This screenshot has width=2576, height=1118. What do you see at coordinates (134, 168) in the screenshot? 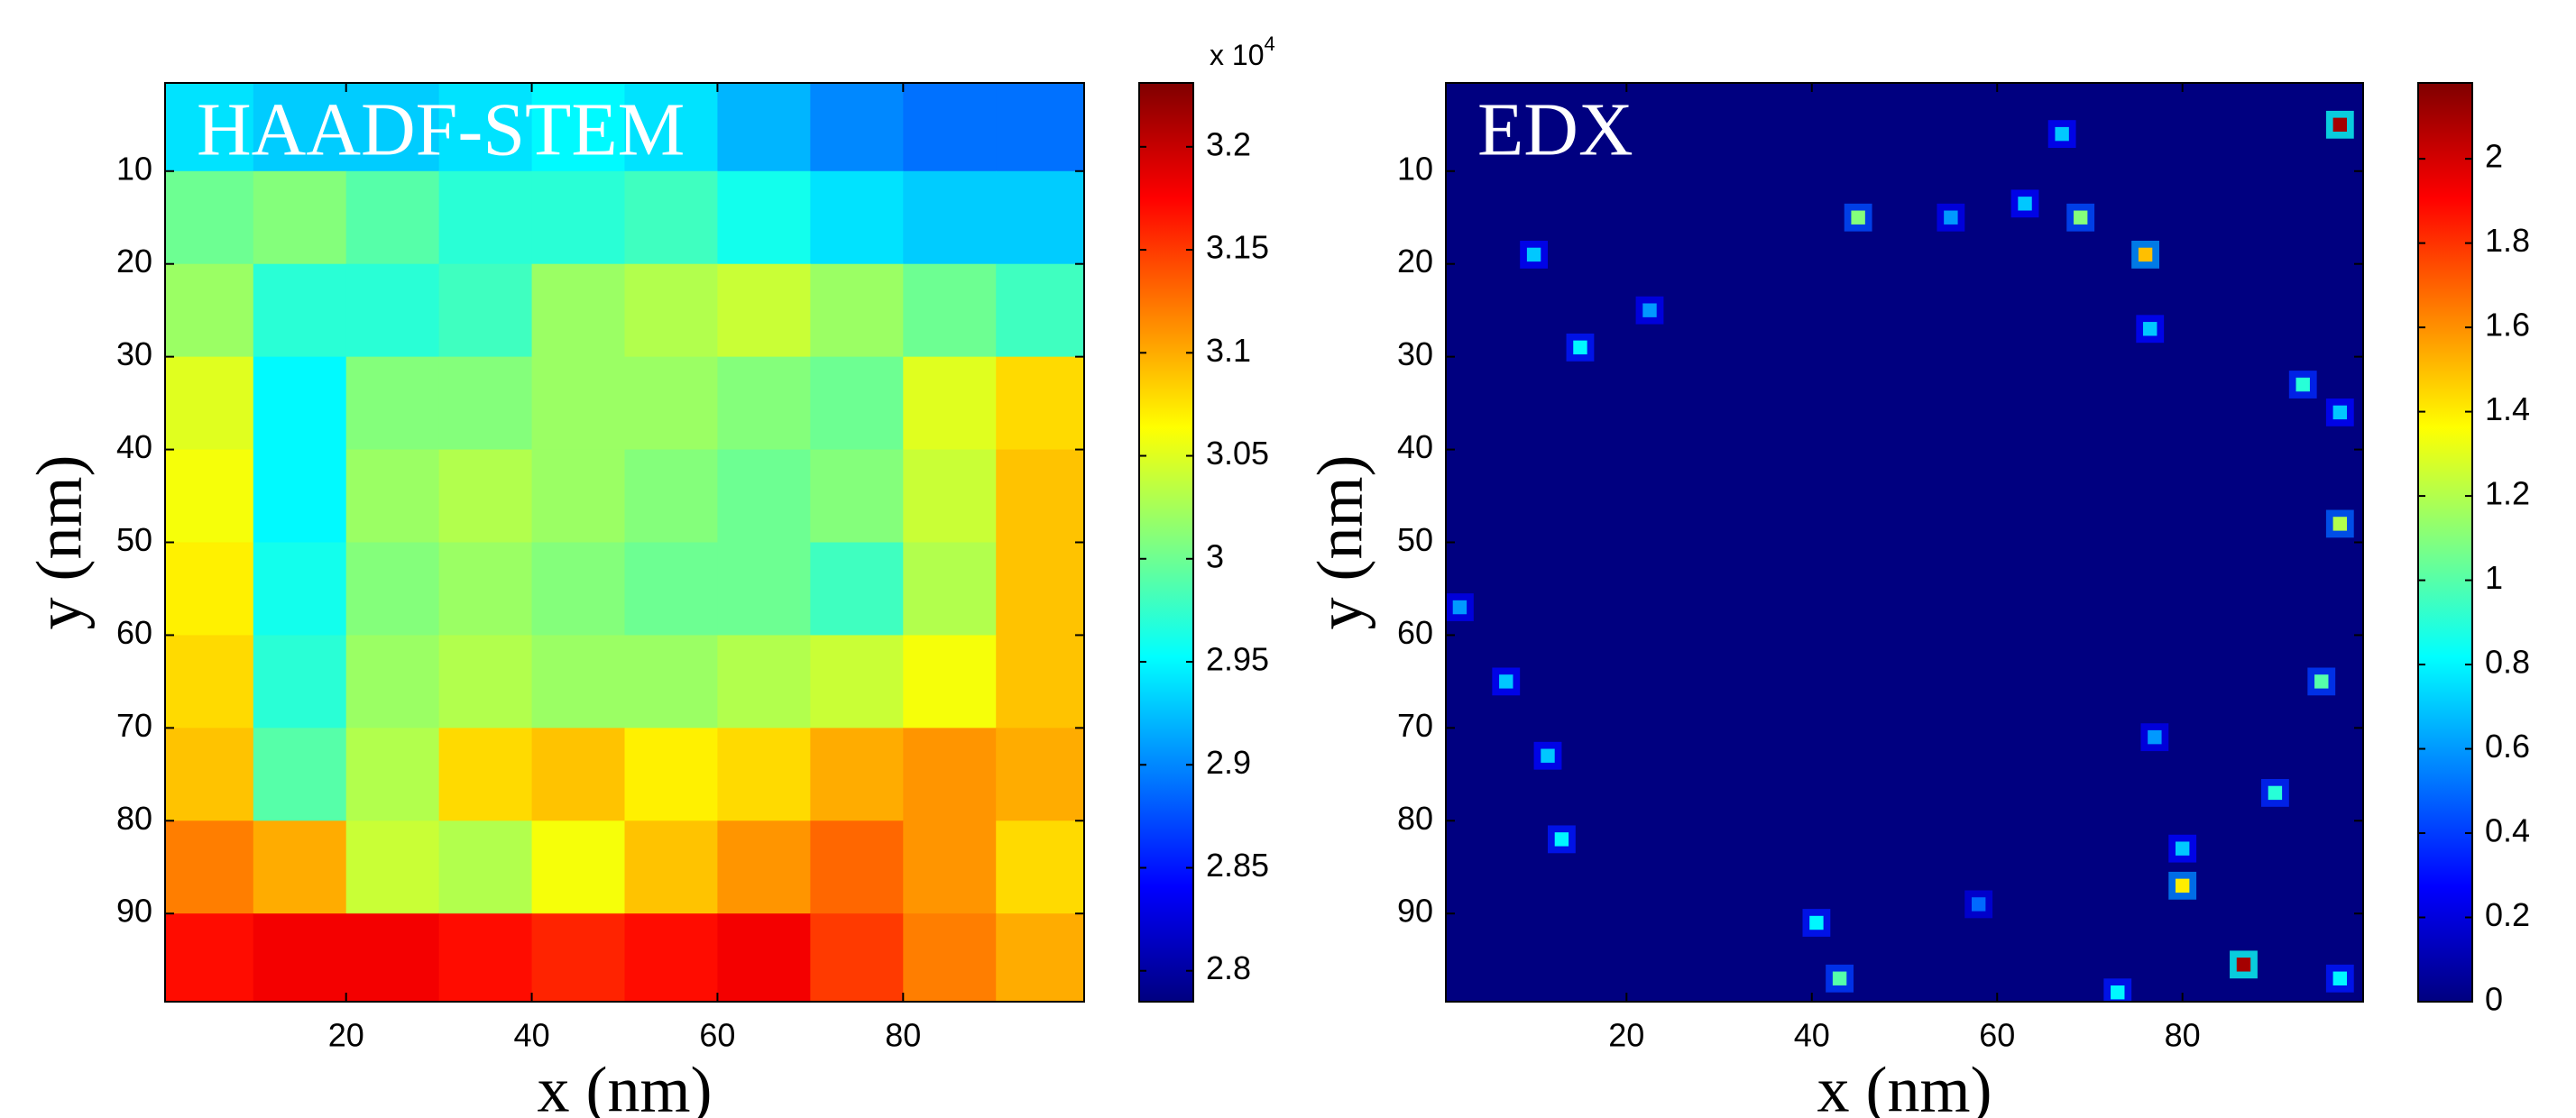
I see `y-tick-label: 10` at bounding box center [134, 168].